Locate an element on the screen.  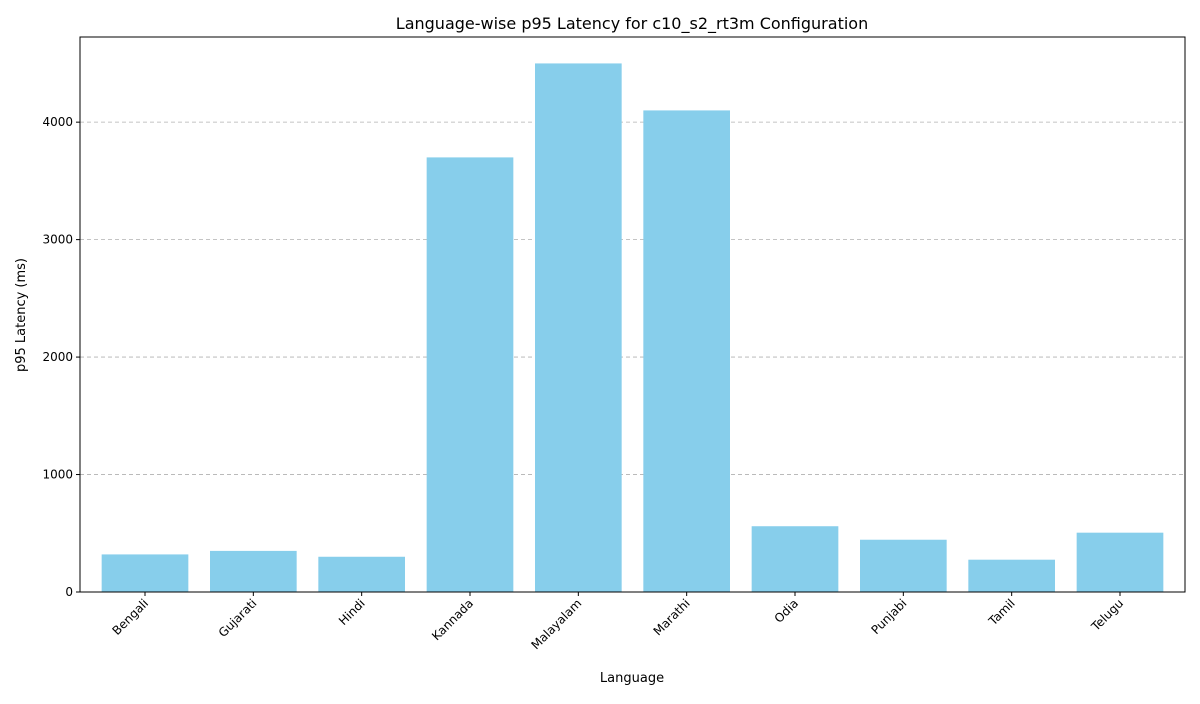
bar-marathi is located at coordinates (686, 351).